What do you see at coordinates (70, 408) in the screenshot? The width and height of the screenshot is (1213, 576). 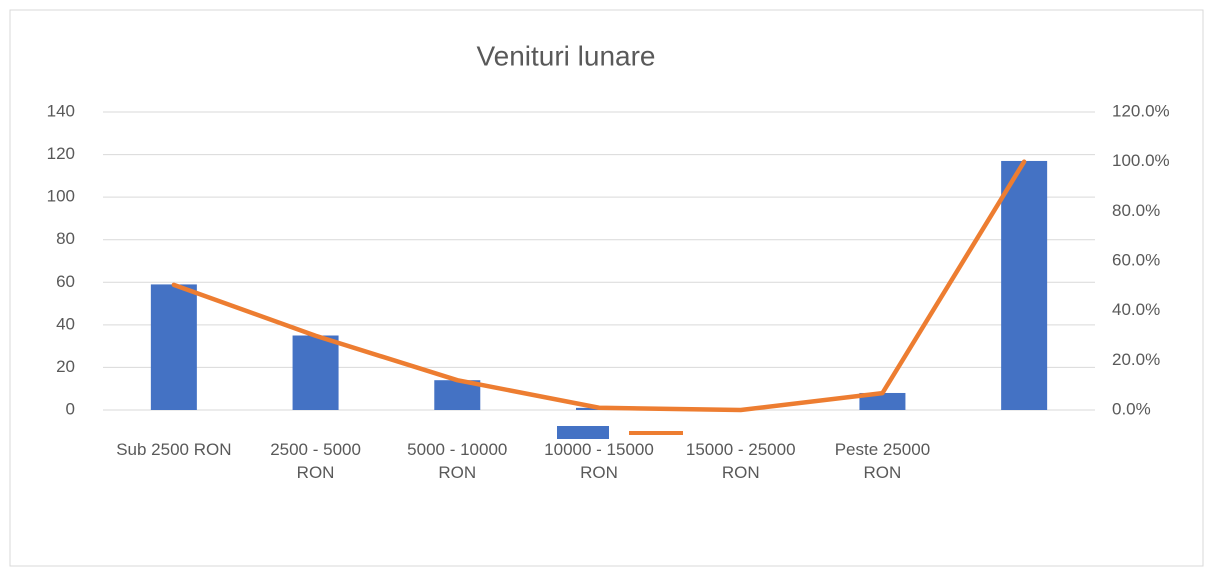 I see `y-tick-label: 0` at bounding box center [70, 408].